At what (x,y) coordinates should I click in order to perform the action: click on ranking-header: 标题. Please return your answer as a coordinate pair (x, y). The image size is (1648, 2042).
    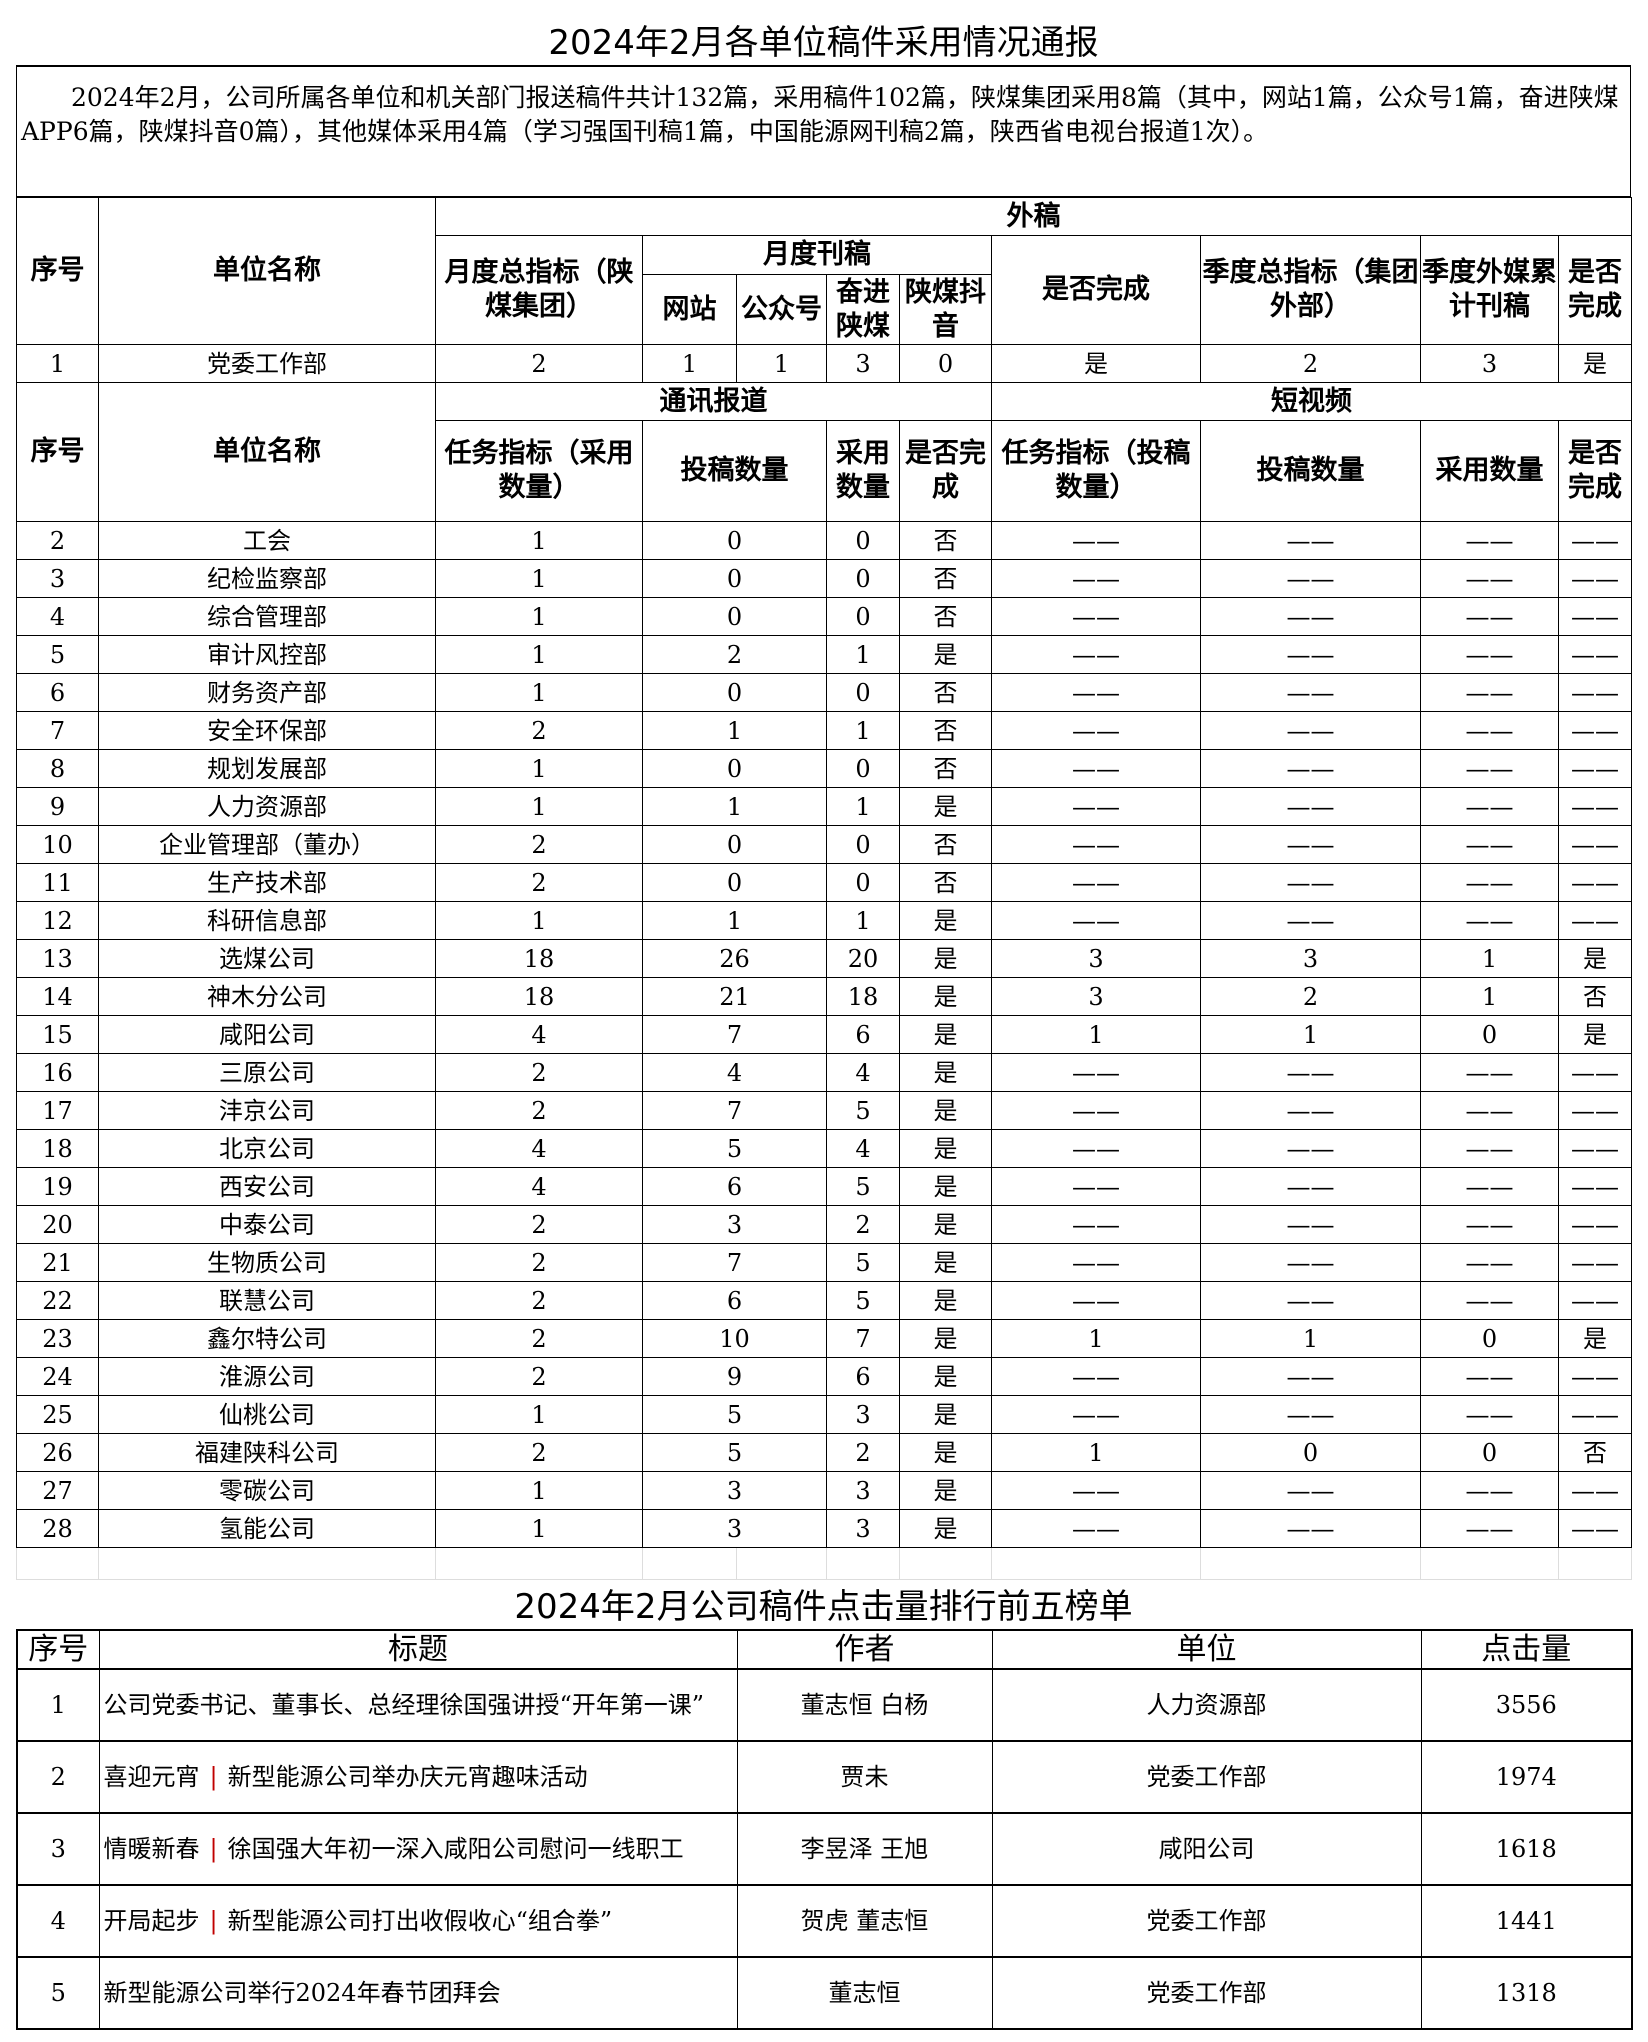
    Looking at the image, I should click on (418, 1649).